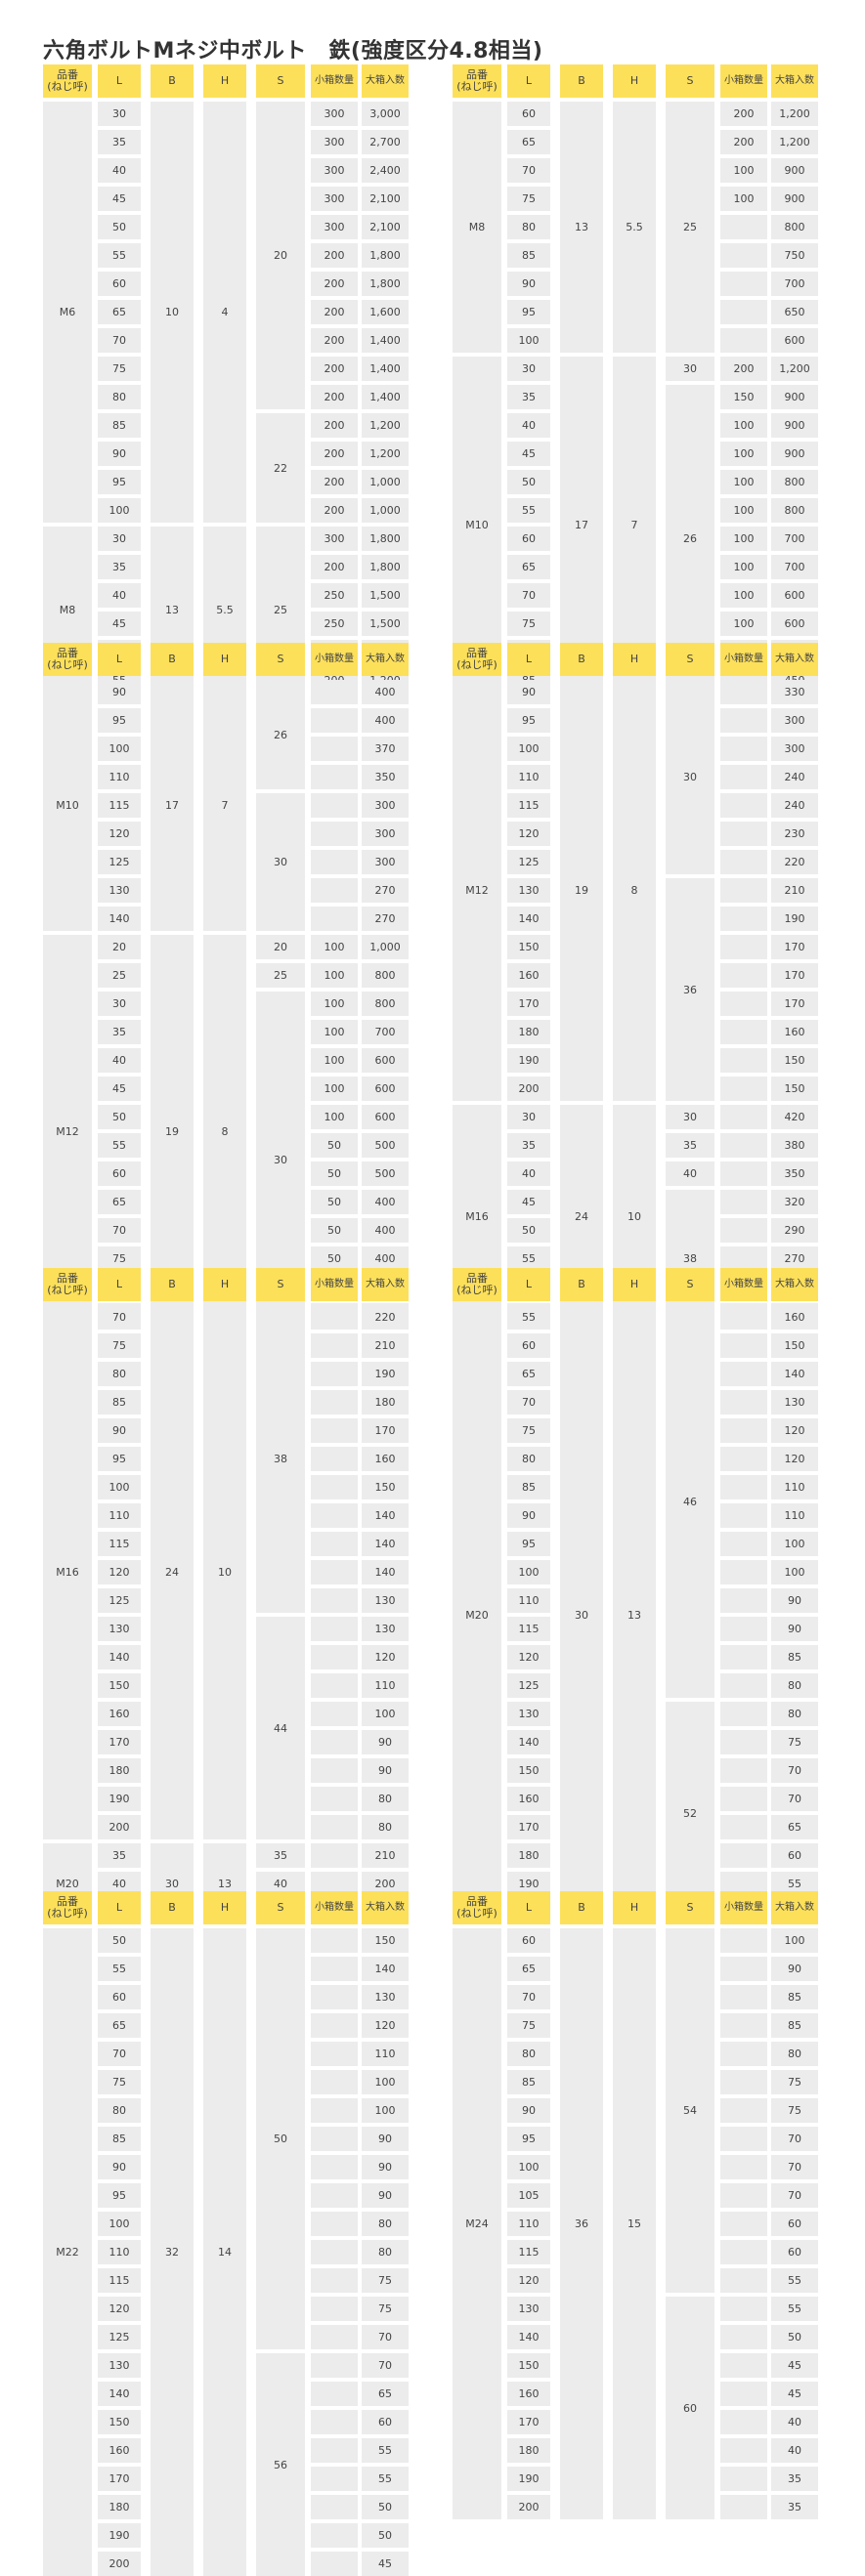 This screenshot has width=865, height=2576. What do you see at coordinates (528, 2394) in the screenshot?
I see `length-cell: 160` at bounding box center [528, 2394].